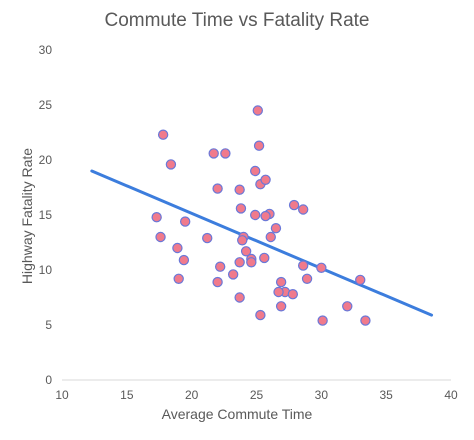  What do you see at coordinates (127, 395) in the screenshot?
I see `x-tick-label: 15` at bounding box center [127, 395].